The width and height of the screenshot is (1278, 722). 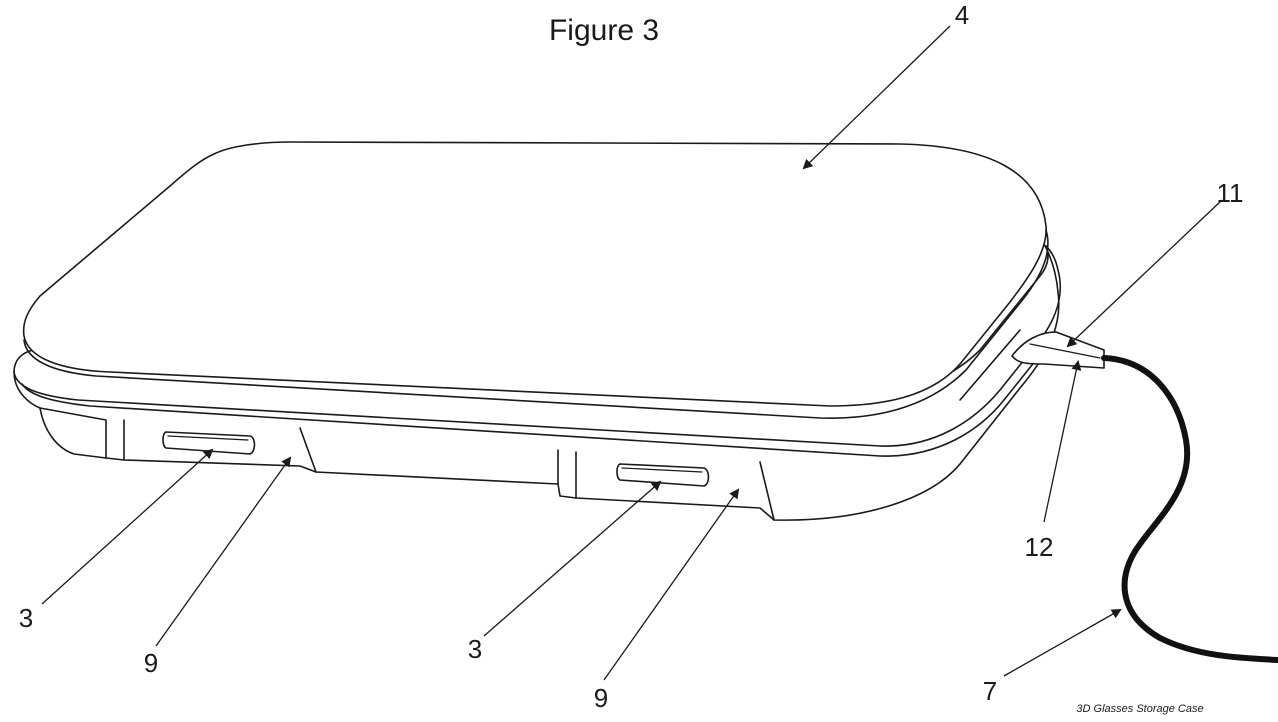 What do you see at coordinates (990, 691) in the screenshot?
I see `callout-cable: 7` at bounding box center [990, 691].